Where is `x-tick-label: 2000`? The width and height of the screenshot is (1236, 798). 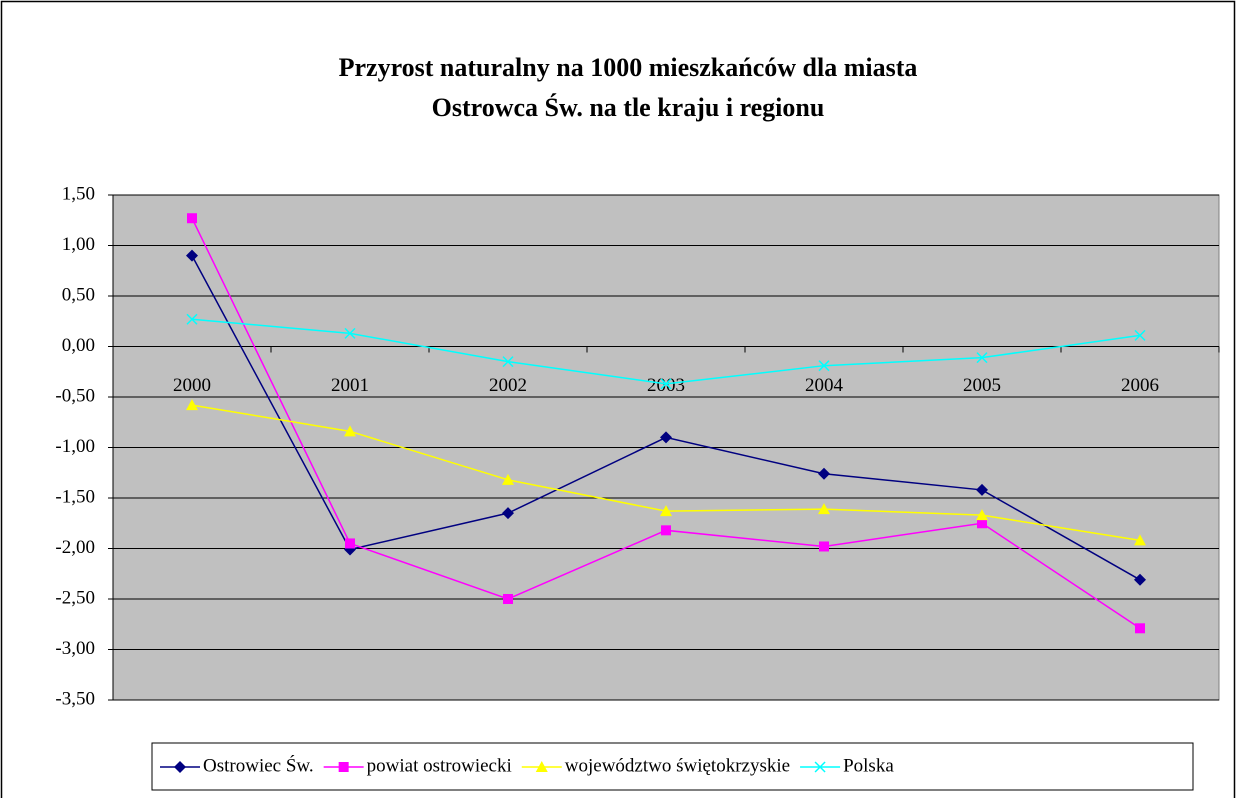
x-tick-label: 2000 is located at coordinates (192, 385).